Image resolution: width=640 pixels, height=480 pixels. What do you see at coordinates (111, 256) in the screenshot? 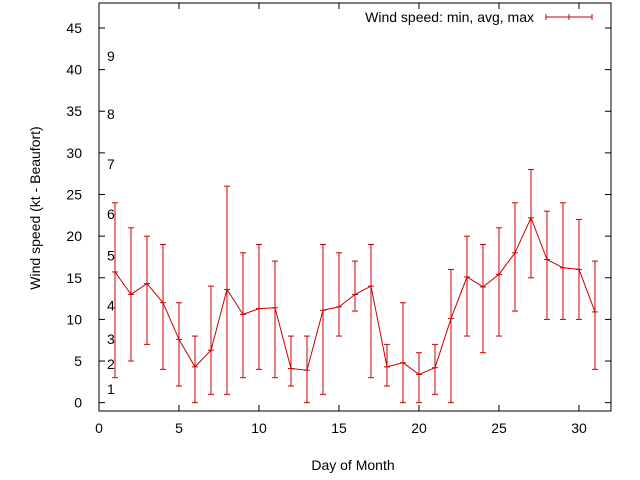
I see `beaufort-label: 5` at bounding box center [111, 256].